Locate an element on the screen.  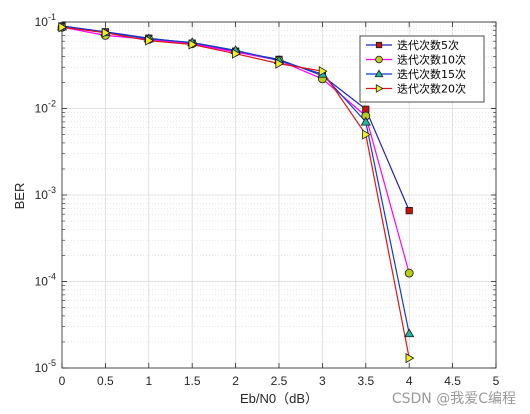
x-tick-label: 0.5 is located at coordinates (105, 381).